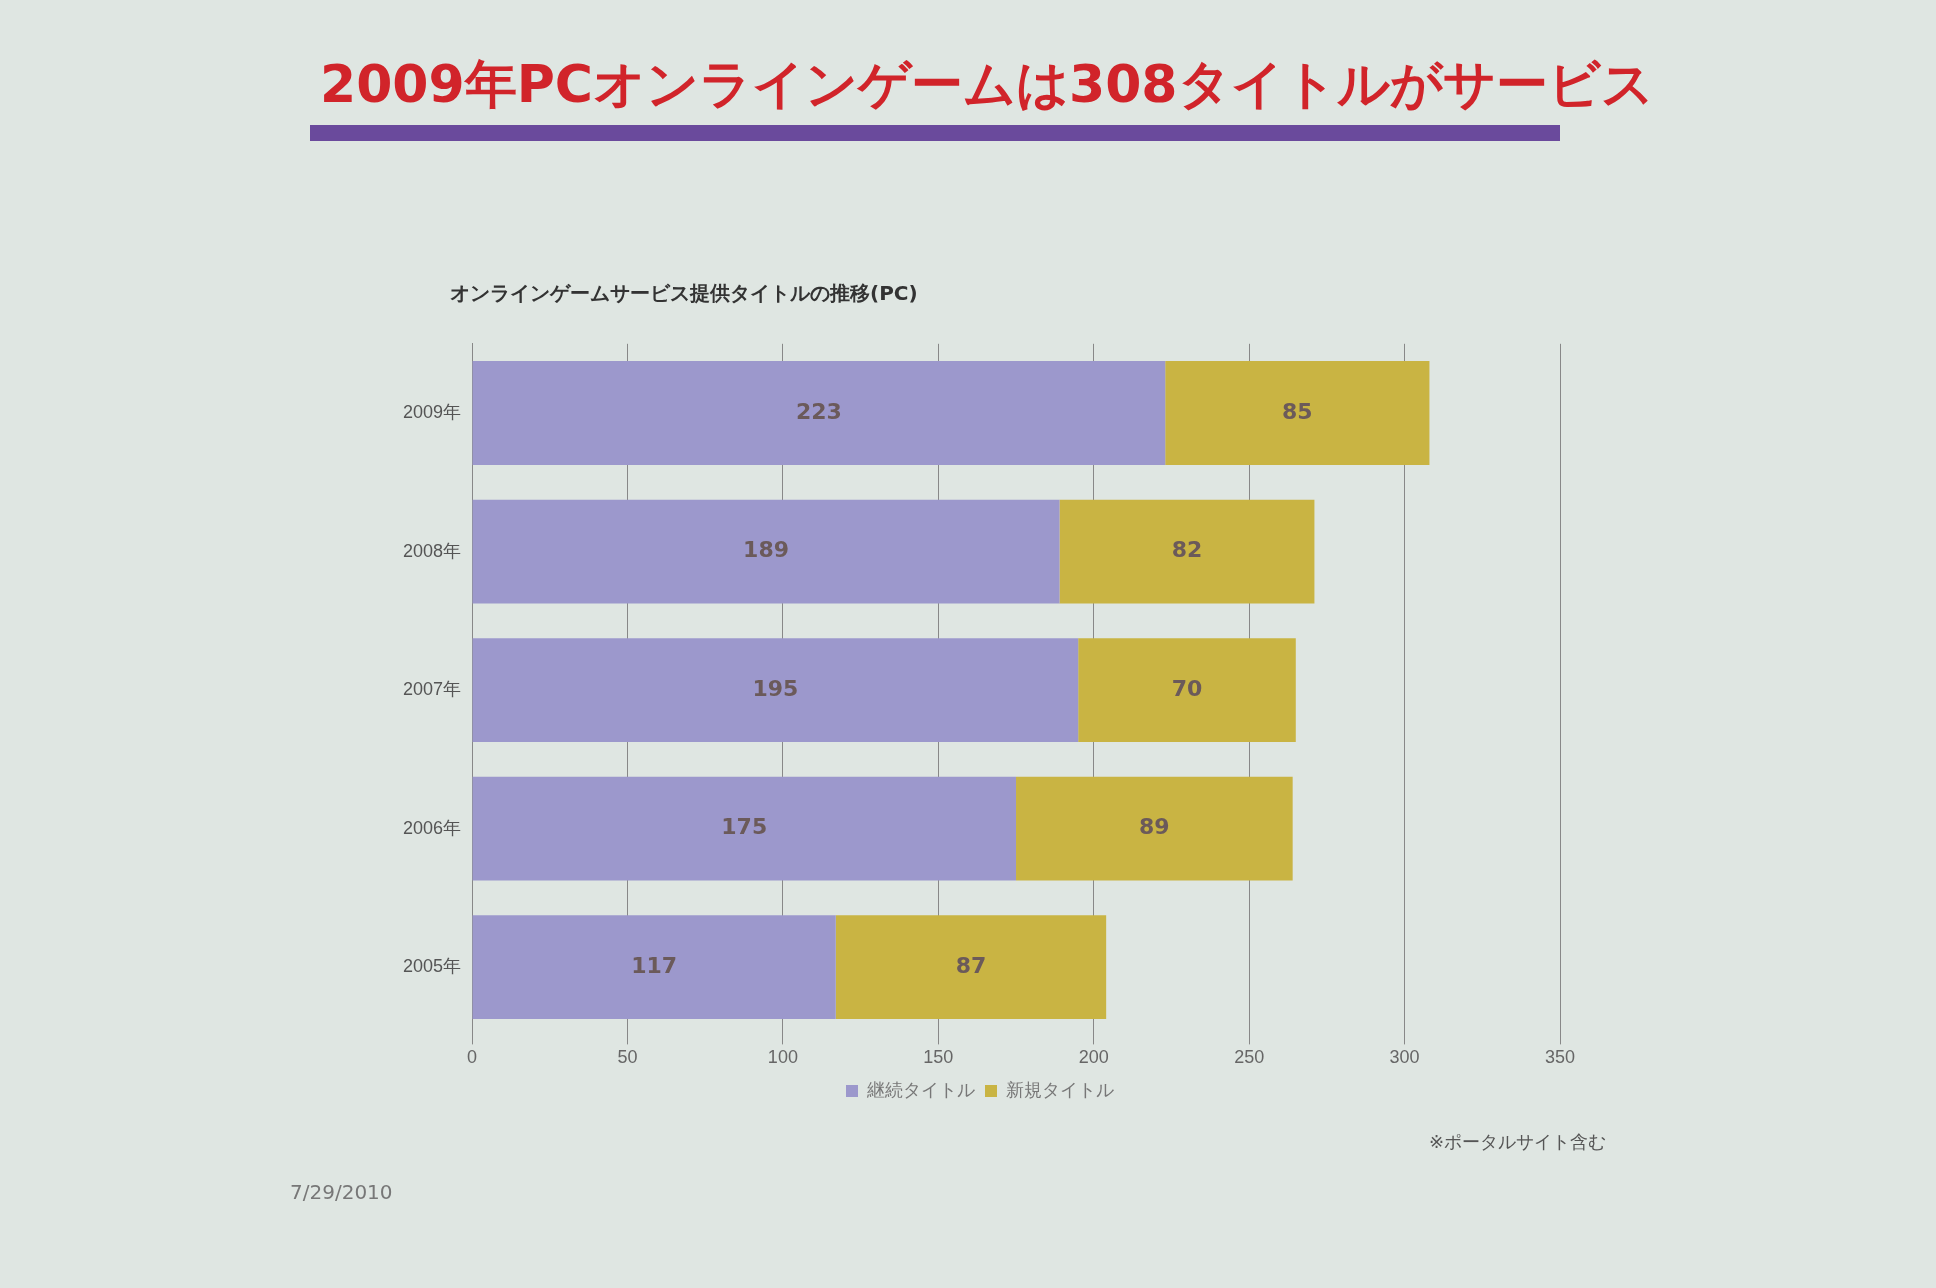 The height and width of the screenshot is (1288, 1936). What do you see at coordinates (1560, 1057) in the screenshot?
I see `x-tick-label: 350` at bounding box center [1560, 1057].